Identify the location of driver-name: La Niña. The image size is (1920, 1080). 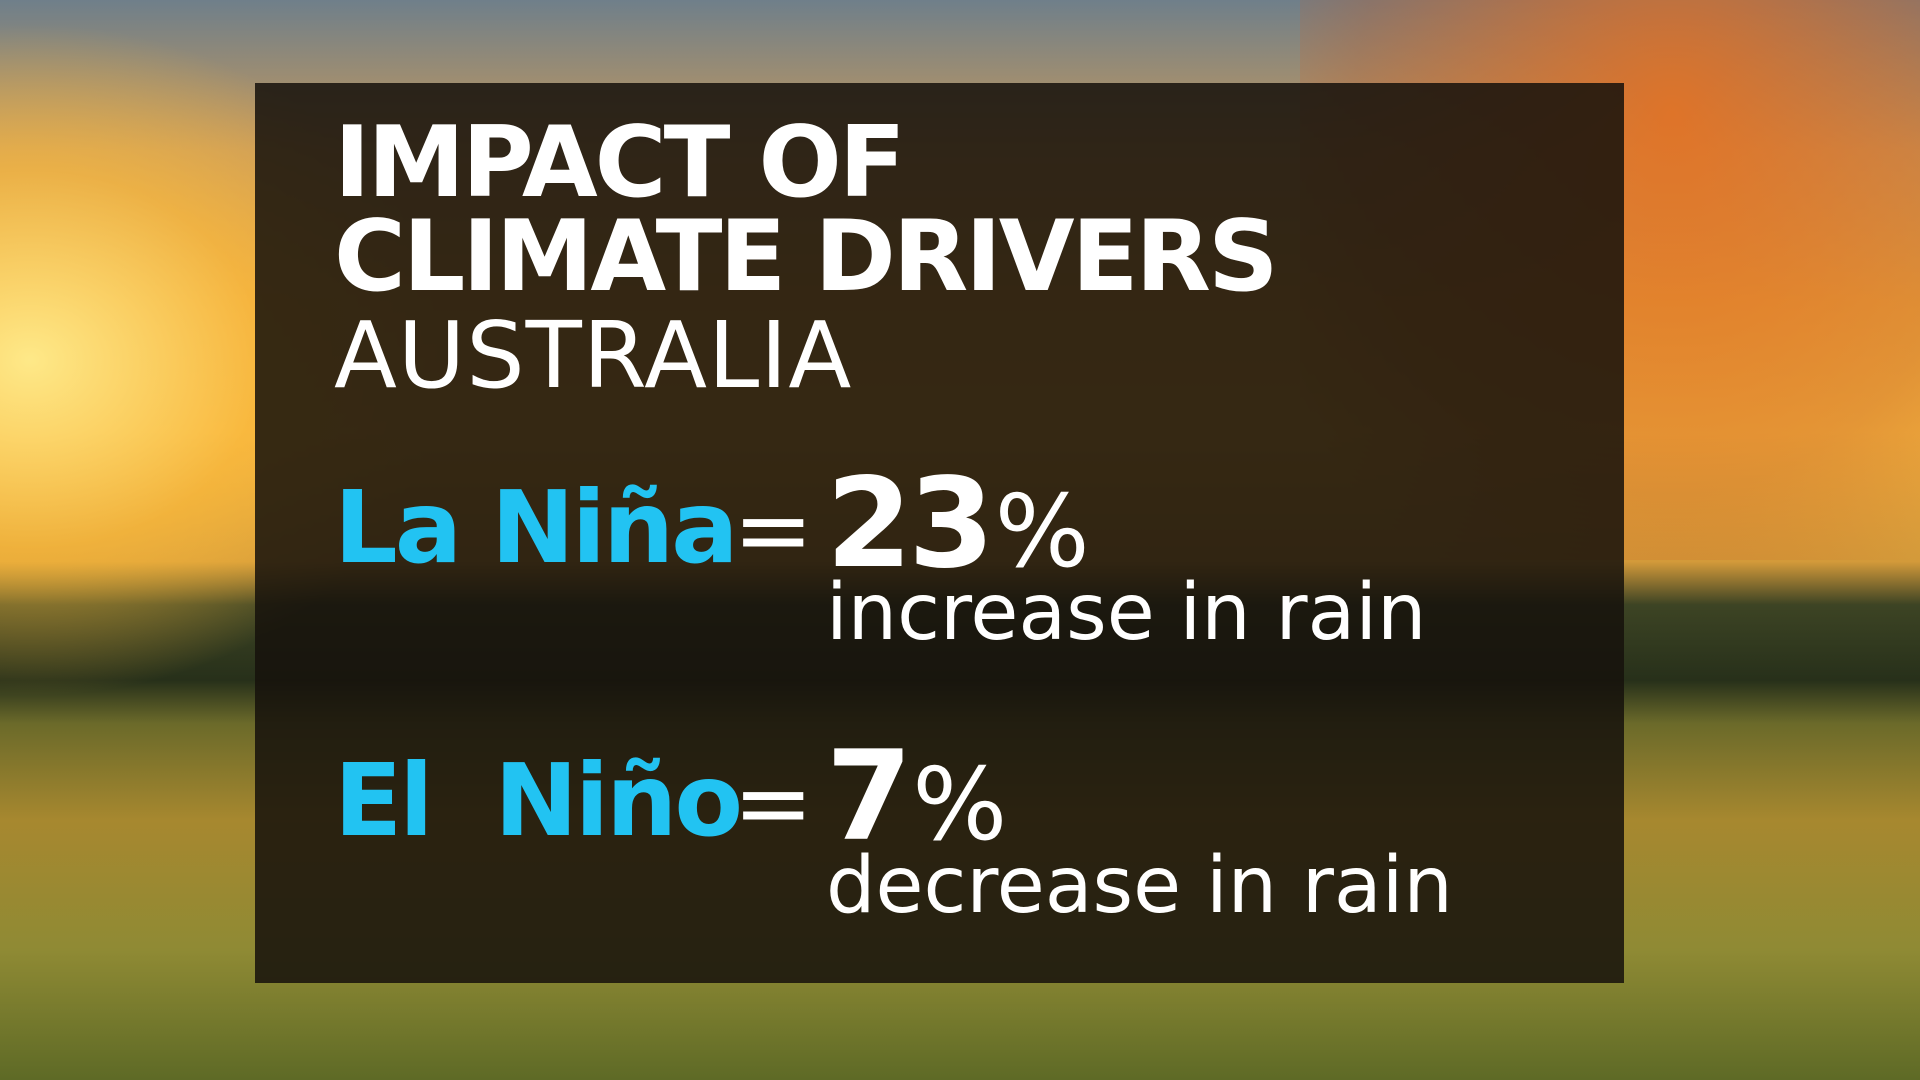
(536, 527).